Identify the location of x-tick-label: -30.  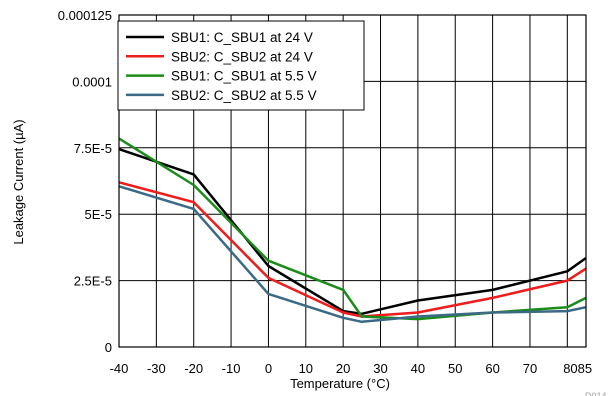
(156, 368).